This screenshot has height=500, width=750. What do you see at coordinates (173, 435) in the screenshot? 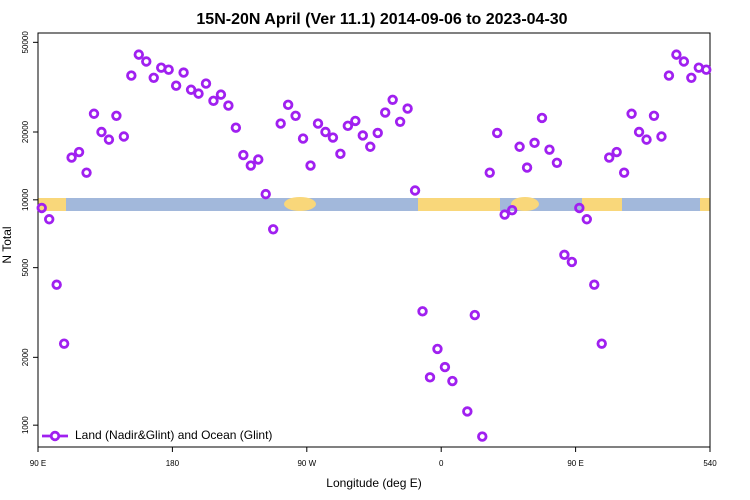
I see `legend-label: Land (Nadir&Glint) and Ocean (Glint)` at bounding box center [173, 435].